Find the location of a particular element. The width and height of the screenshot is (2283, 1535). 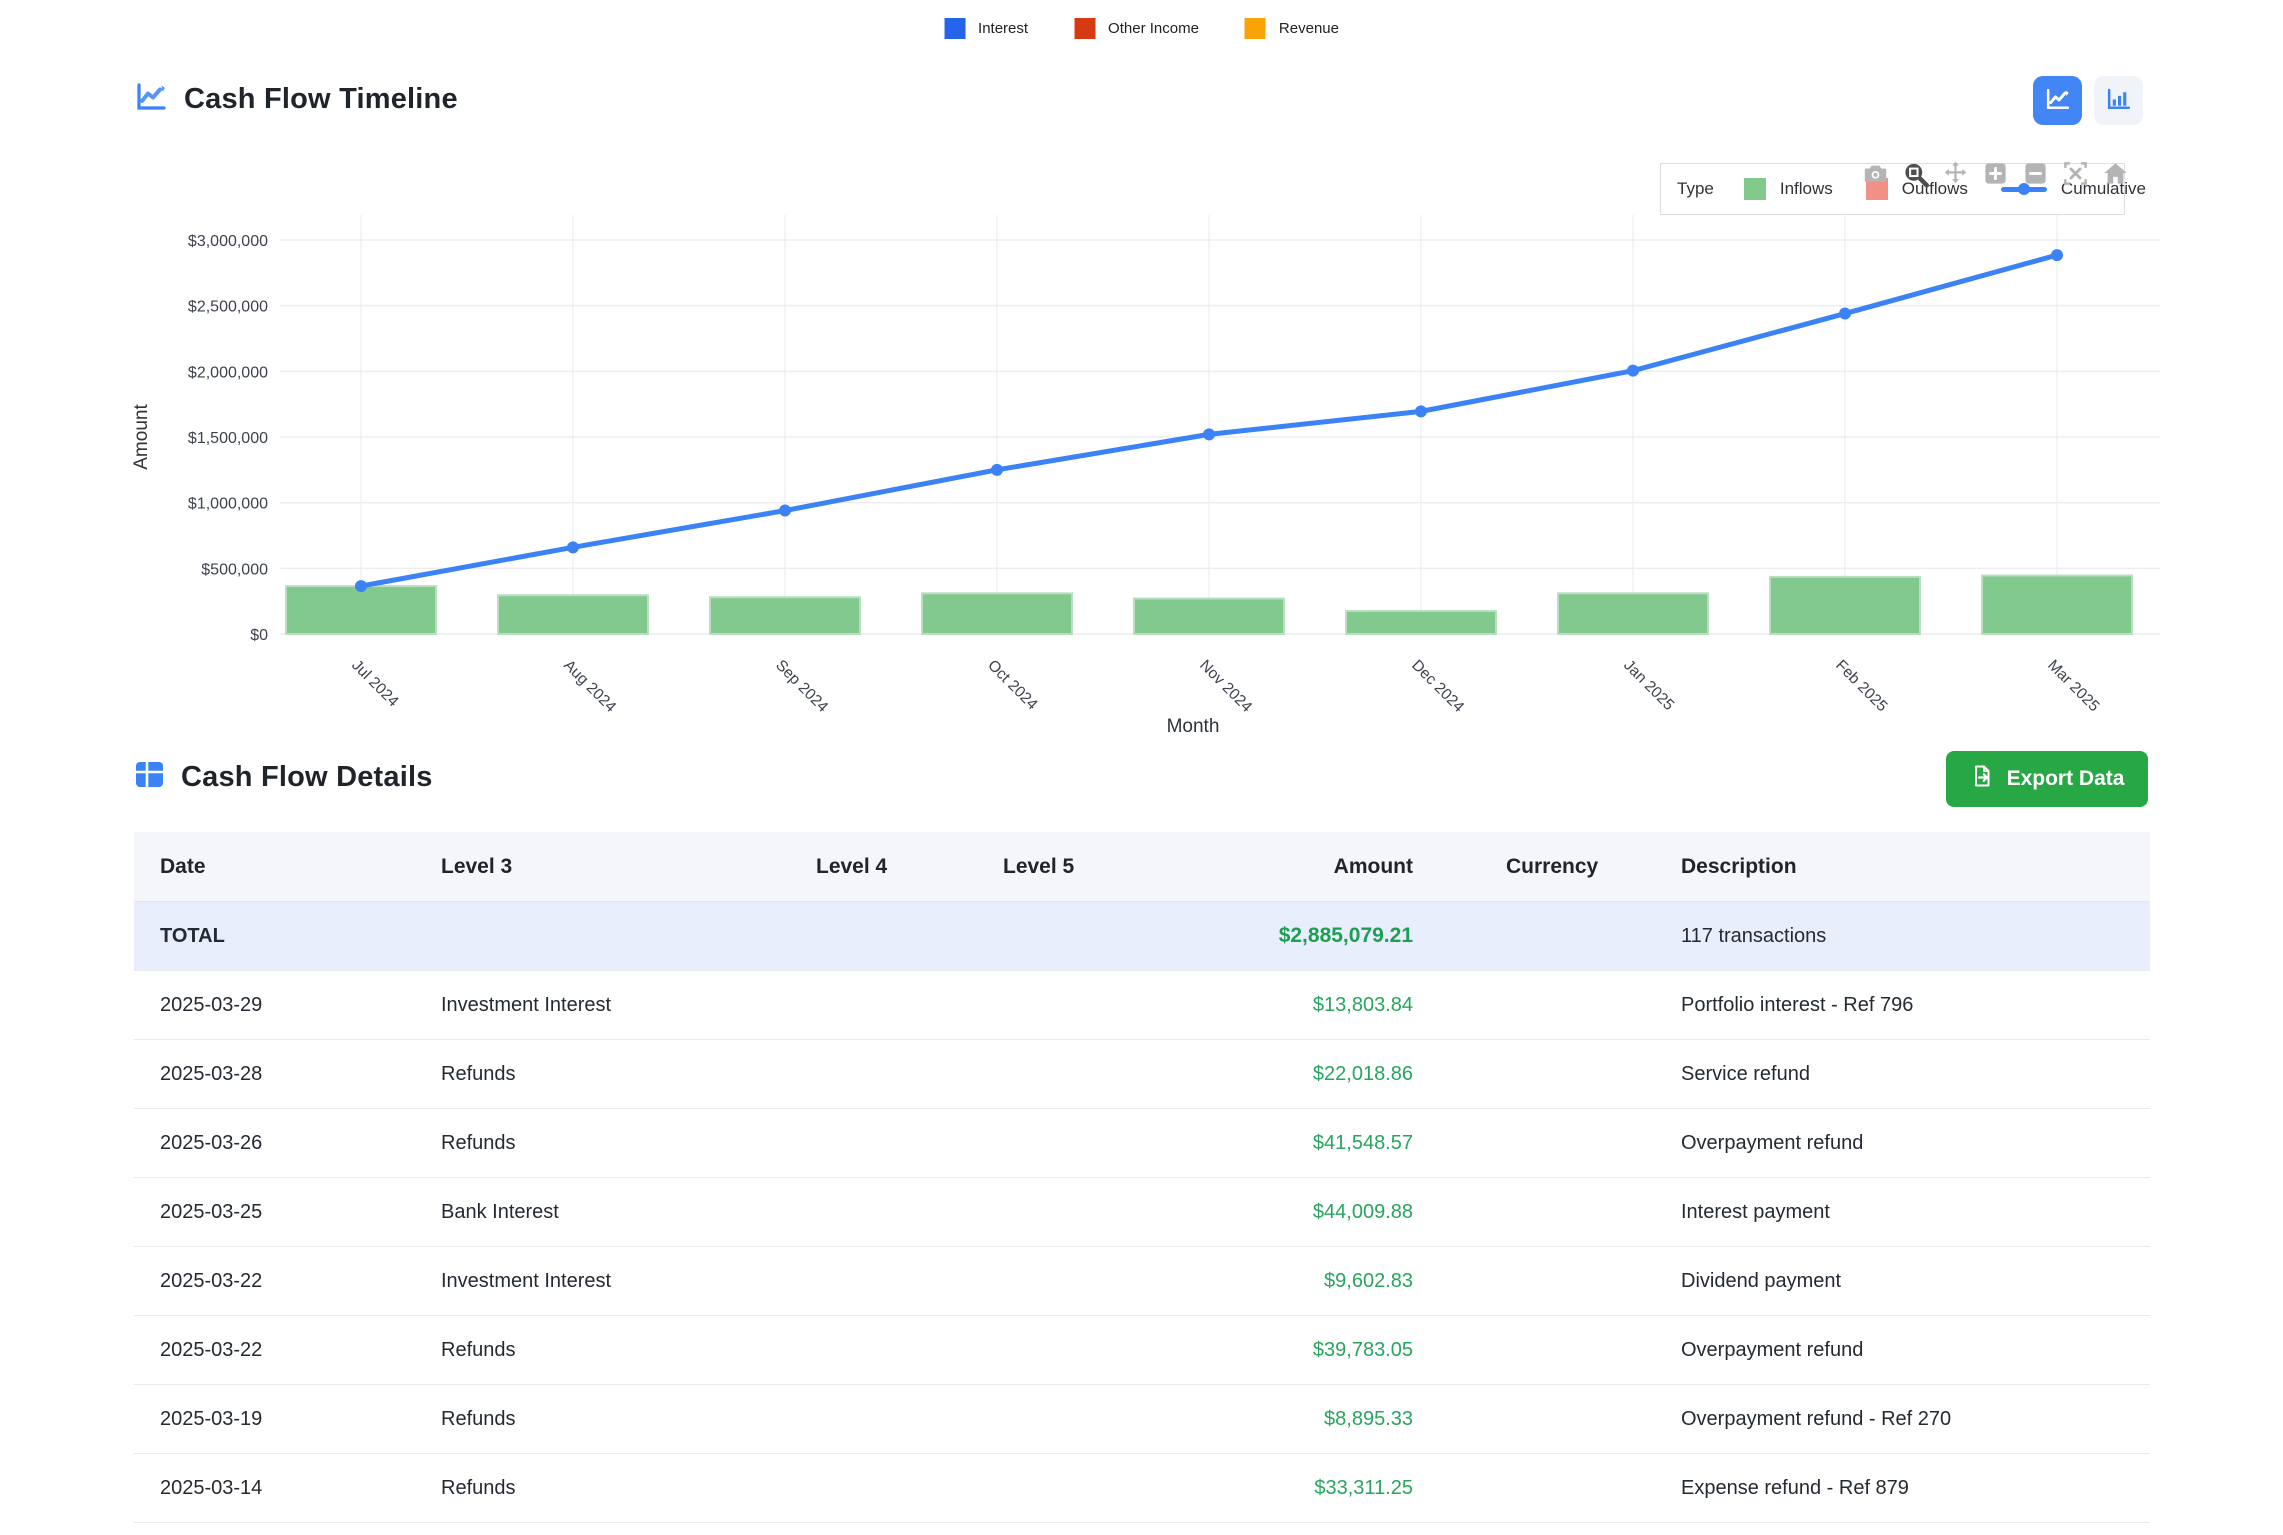

cell-date: 2025-03-25 is located at coordinates (211, 1211).